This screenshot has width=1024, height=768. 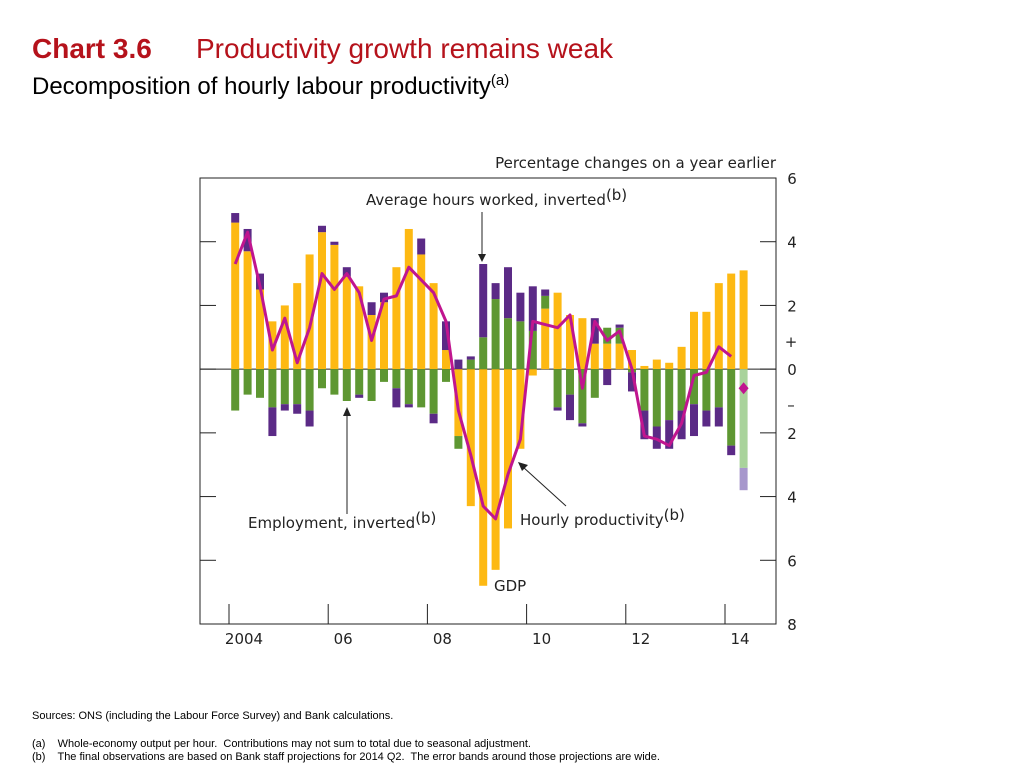 I want to click on gdp-annotation: GDP, so click(x=510, y=586).